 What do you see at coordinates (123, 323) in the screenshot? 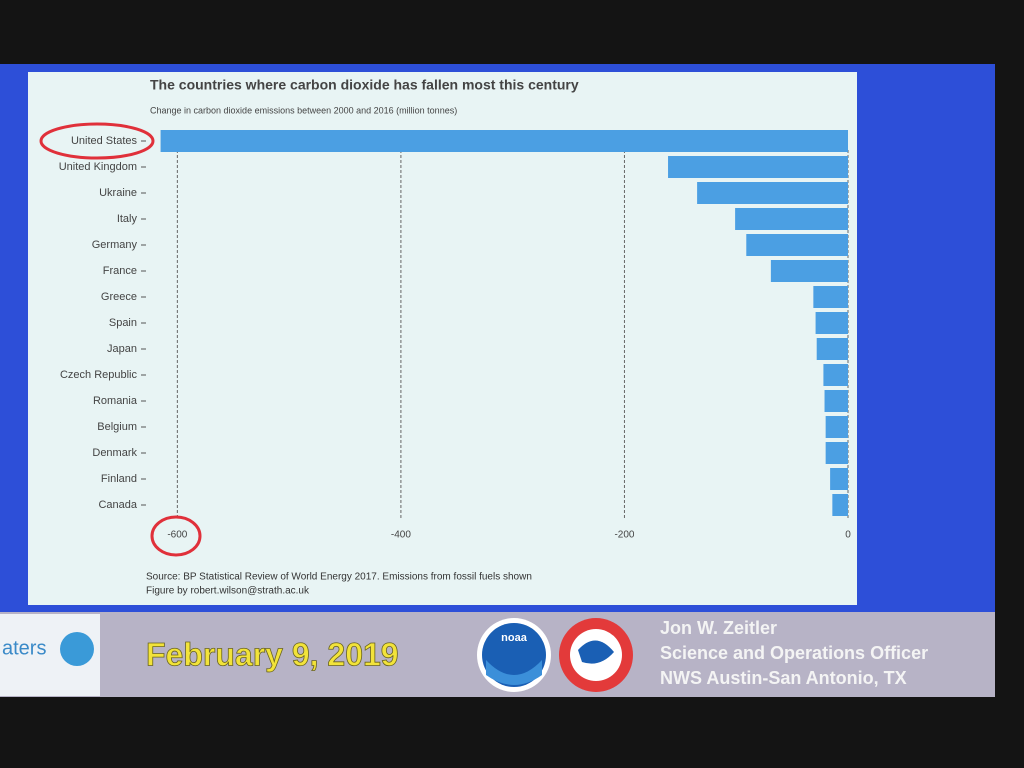
I see `y-tick-label: Spain` at bounding box center [123, 323].